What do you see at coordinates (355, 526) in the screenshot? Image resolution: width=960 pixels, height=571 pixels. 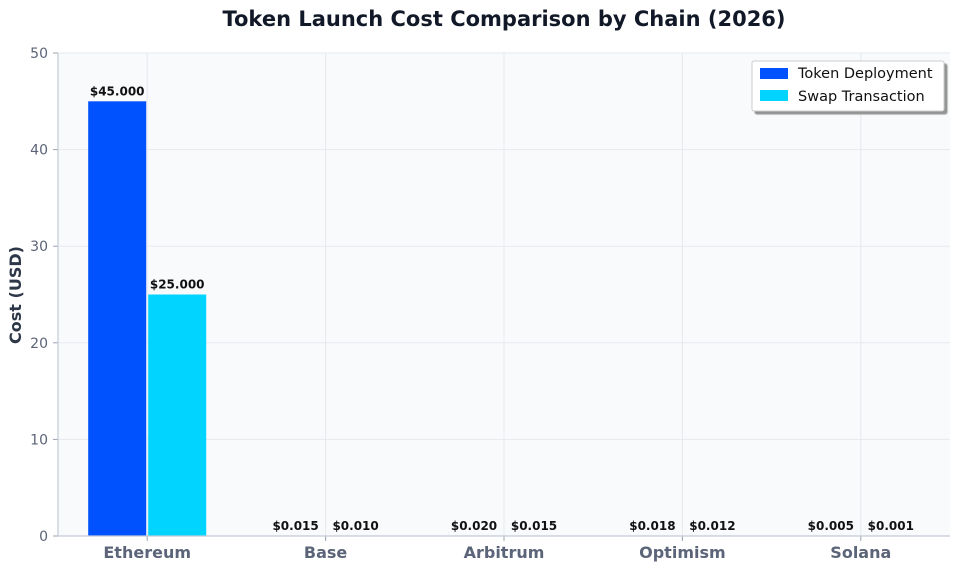 I see `data-label-base-swap-transaction: $0.010` at bounding box center [355, 526].